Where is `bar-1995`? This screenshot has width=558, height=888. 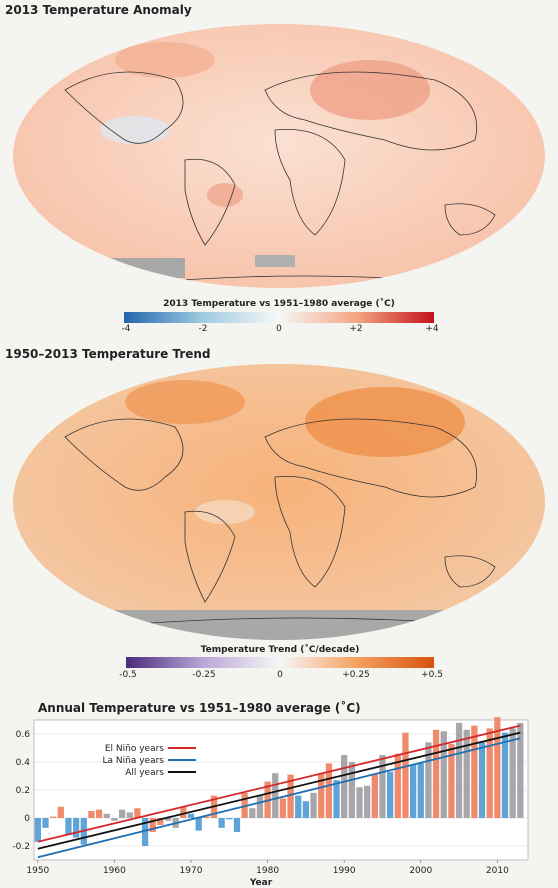 bar-1995 is located at coordinates (382, 786).